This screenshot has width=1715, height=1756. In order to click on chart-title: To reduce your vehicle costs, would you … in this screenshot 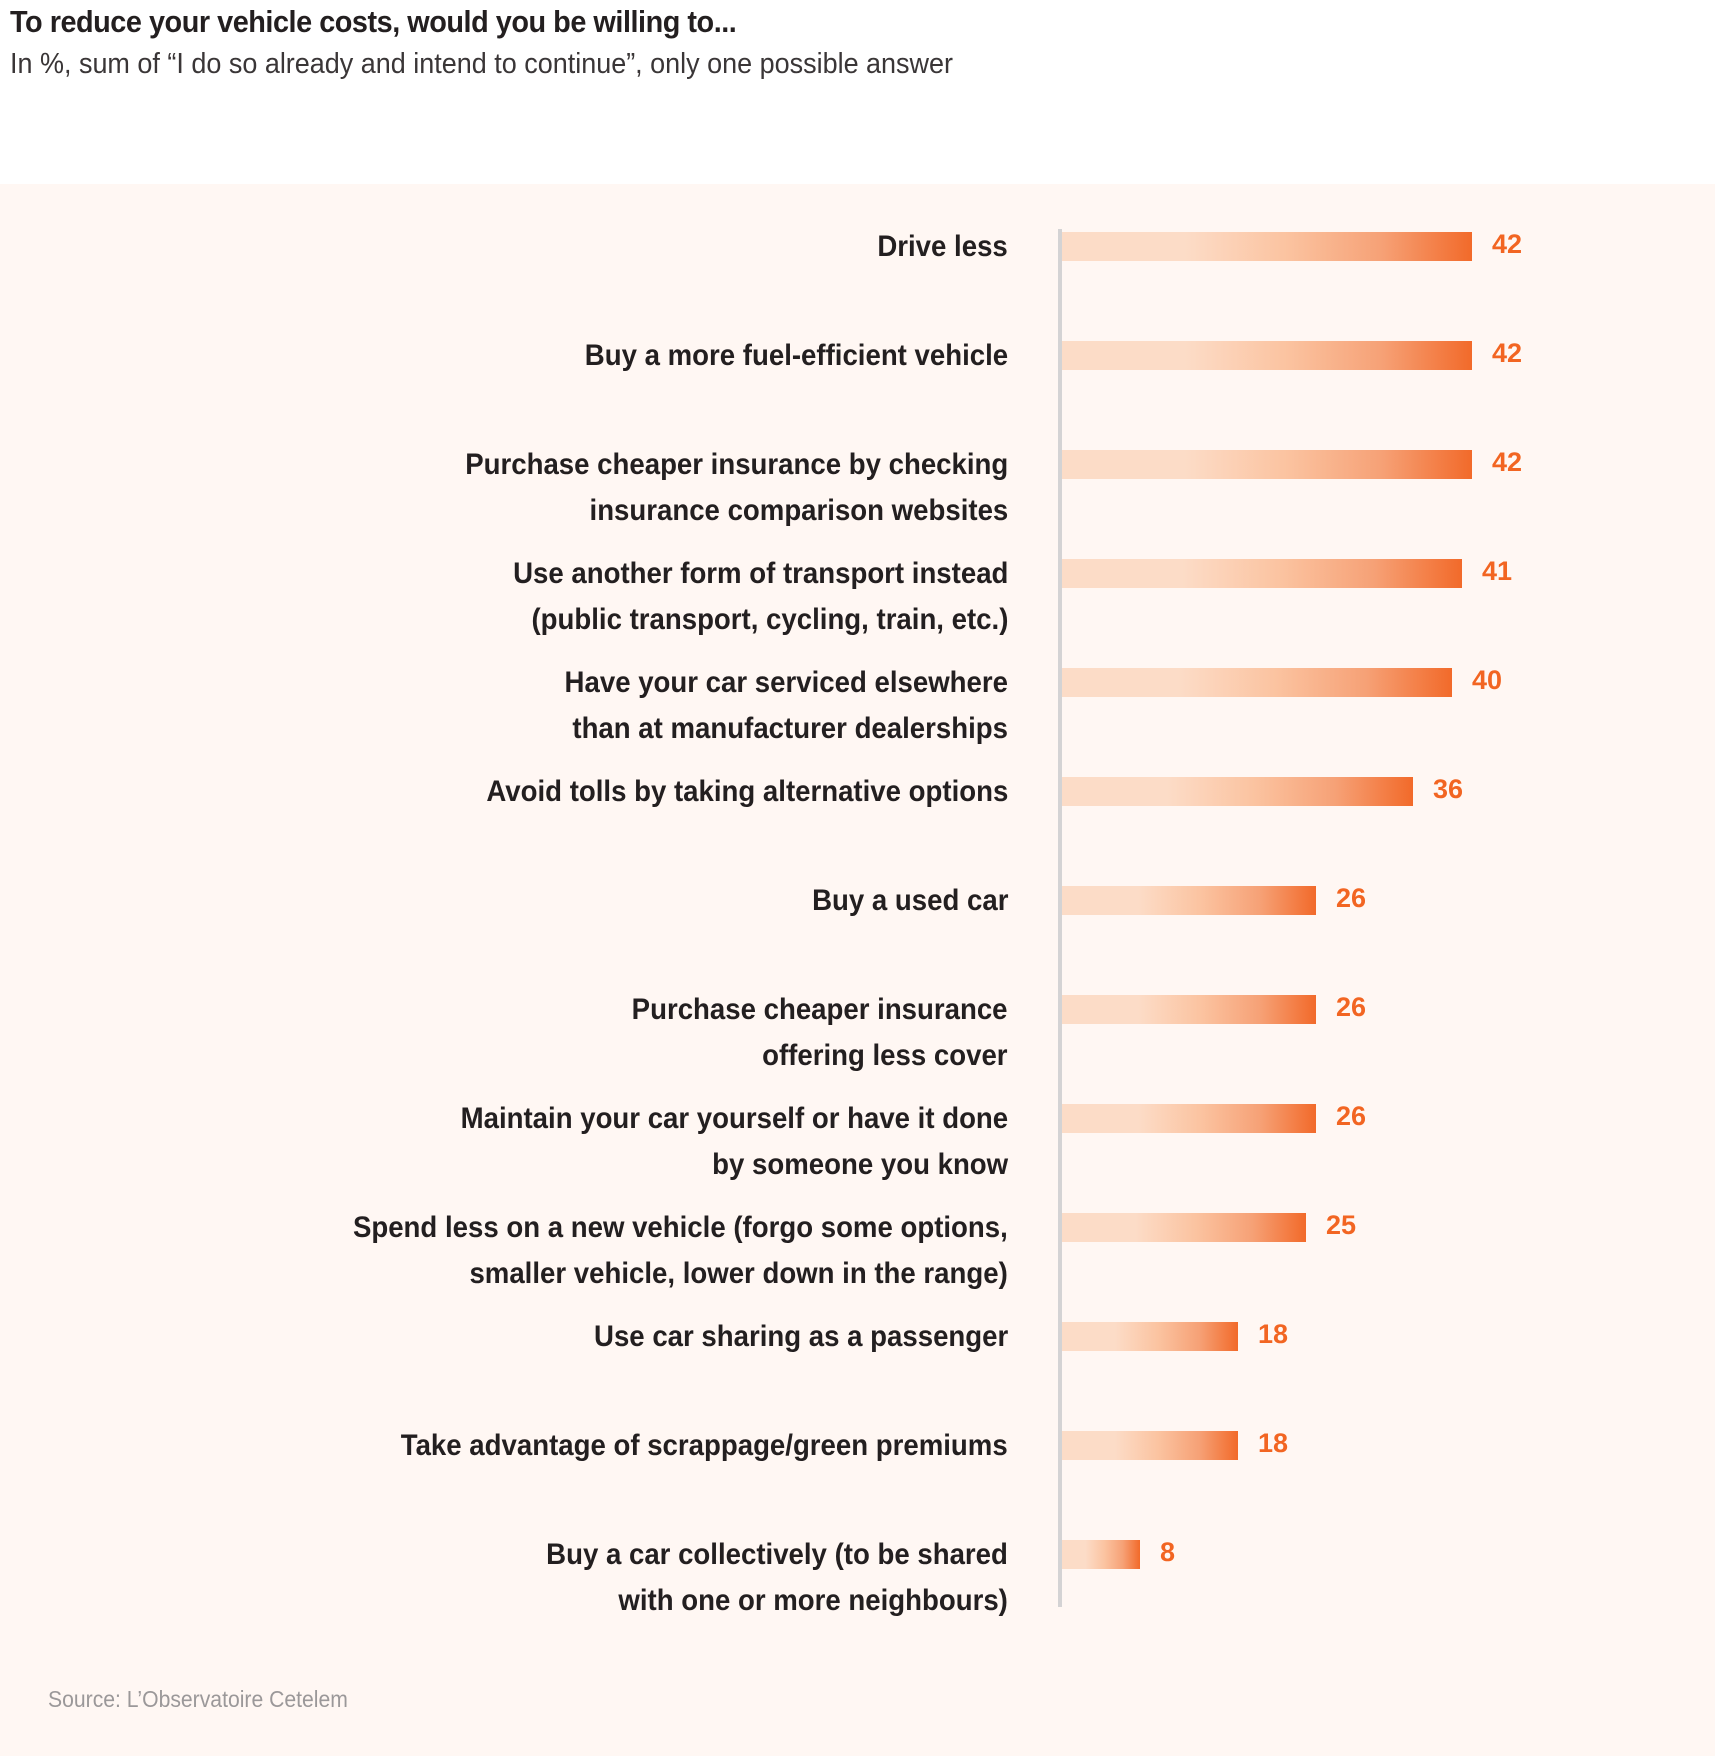, I will do `click(373, 21)`.